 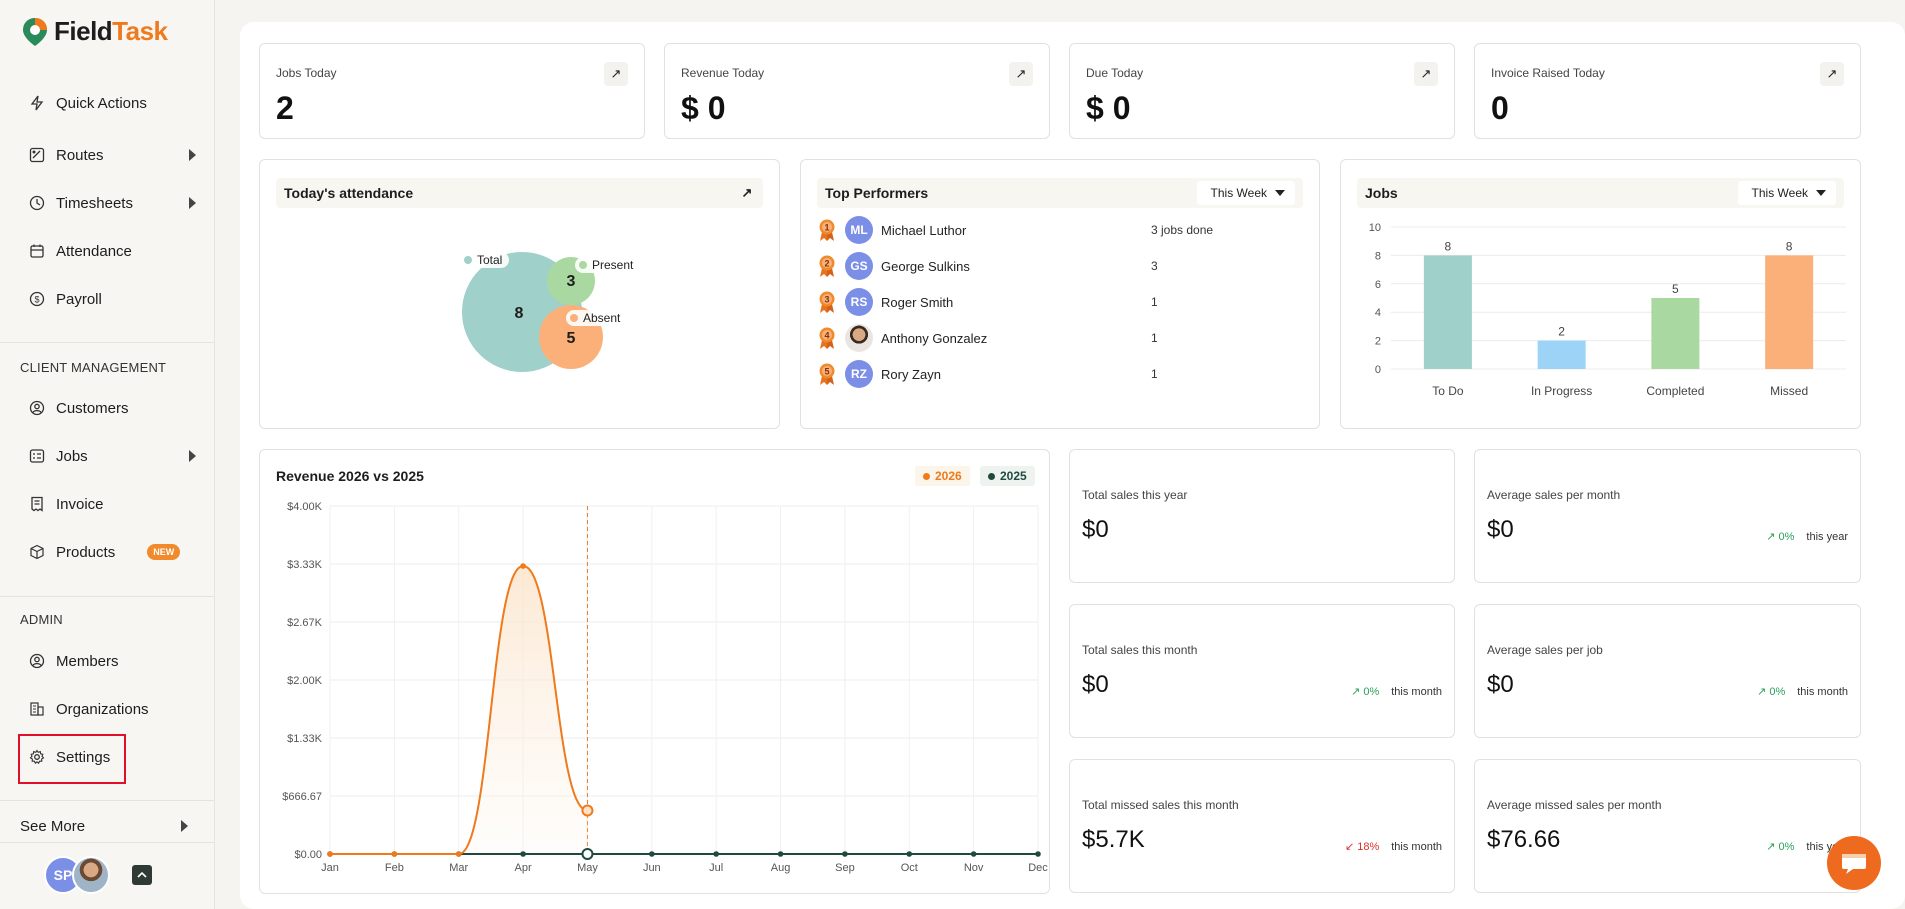 What do you see at coordinates (1362, 847) in the screenshot?
I see `trend-down: ↙ 18%` at bounding box center [1362, 847].